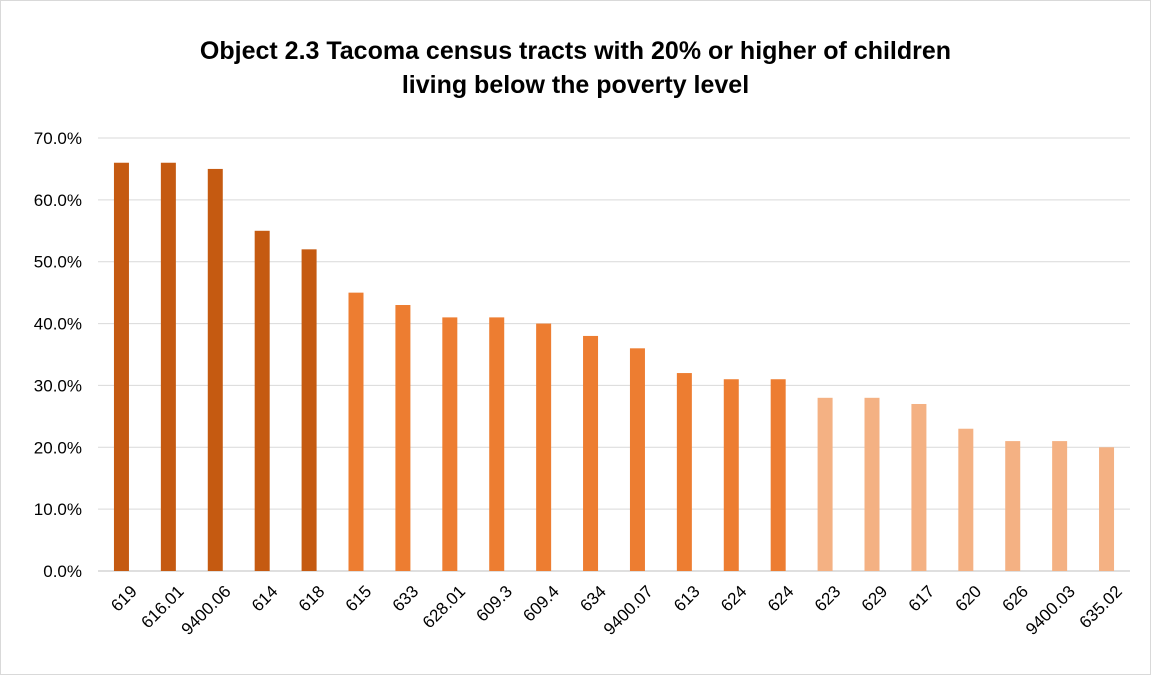  I want to click on y-tick-label: 20.0%, so click(58, 447).